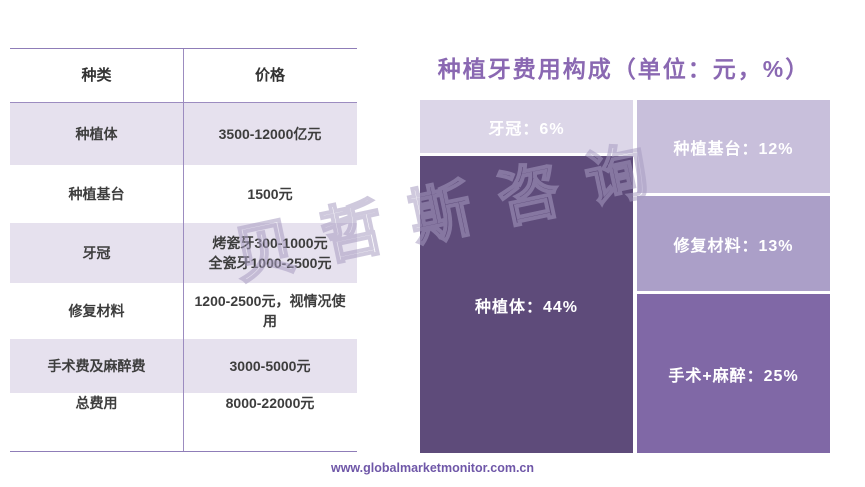  What do you see at coordinates (270, 310) in the screenshot?
I see `price-cell: 1200-2500元，视情况使用` at bounding box center [270, 310].